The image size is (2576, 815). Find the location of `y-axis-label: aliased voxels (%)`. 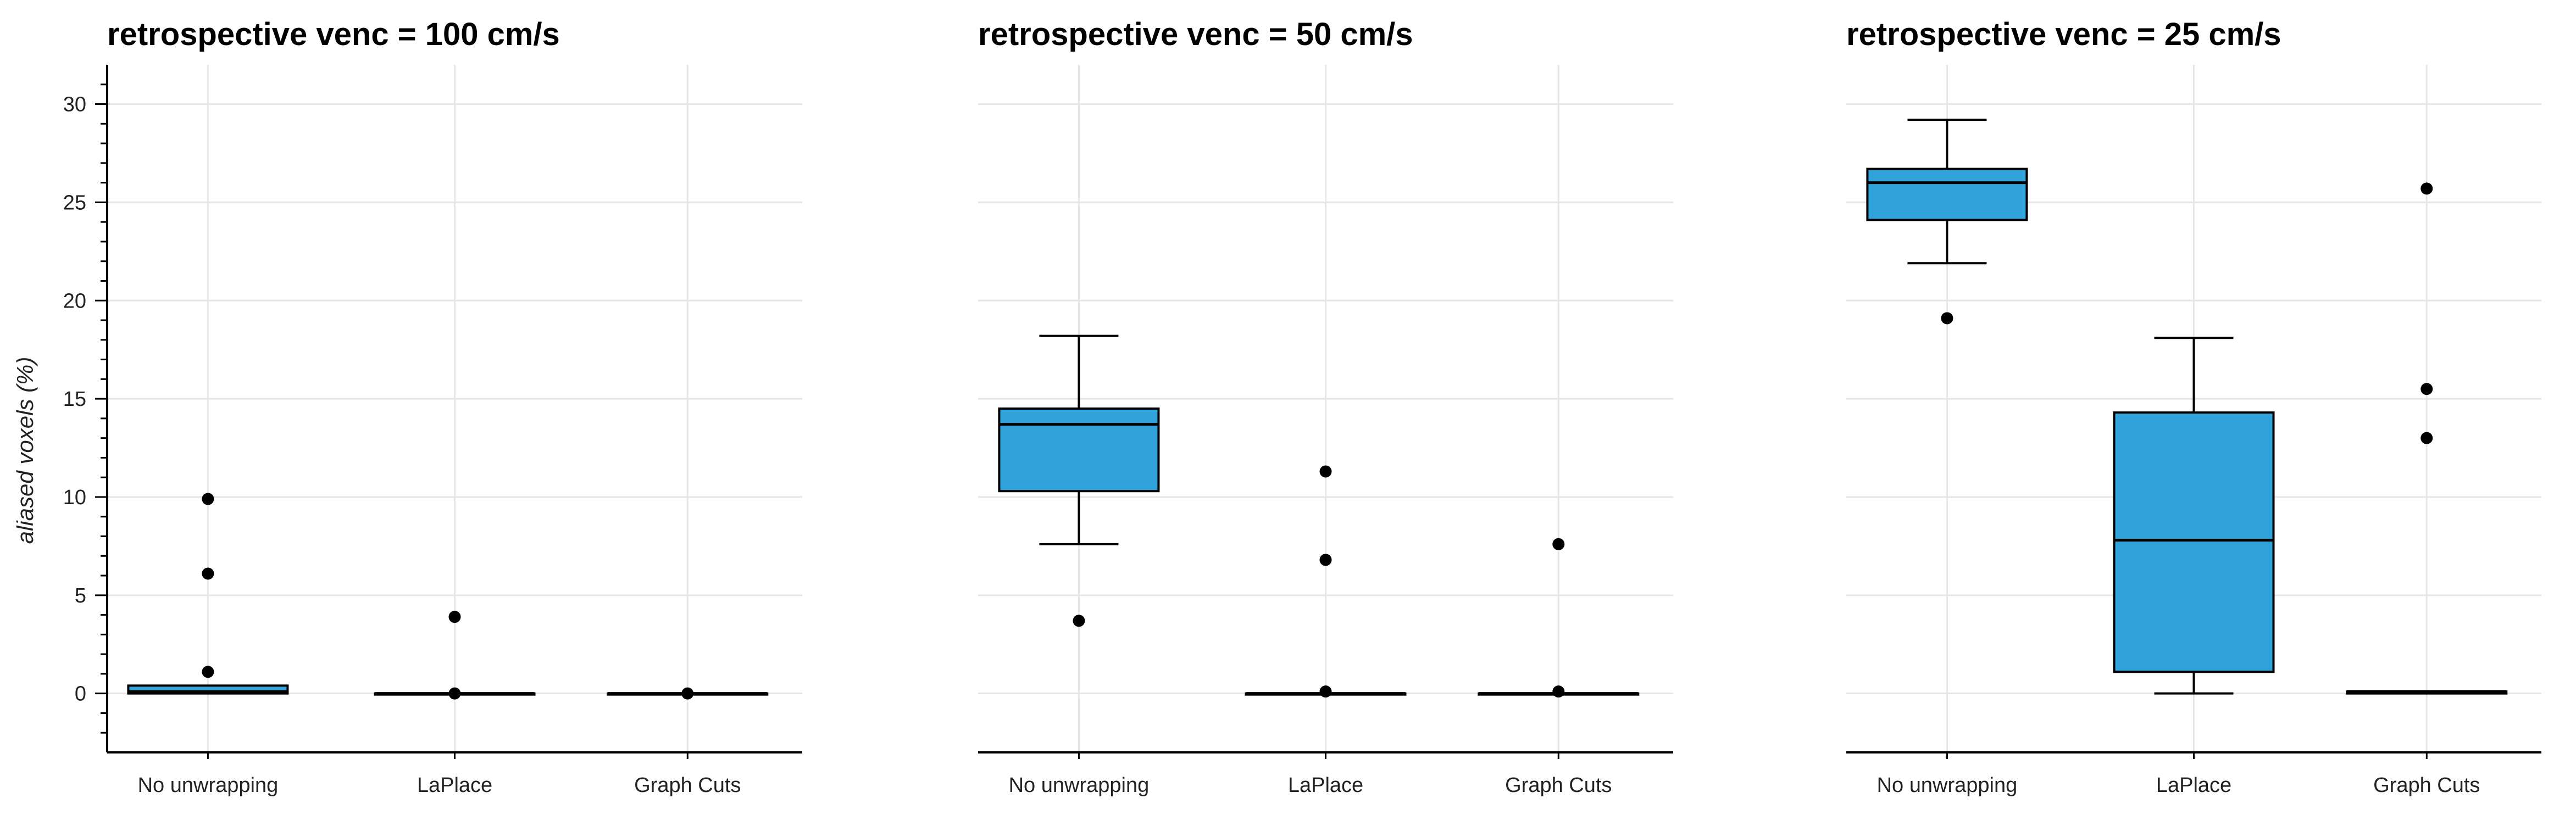

y-axis-label: aliased voxels (%) is located at coordinates (25, 450).